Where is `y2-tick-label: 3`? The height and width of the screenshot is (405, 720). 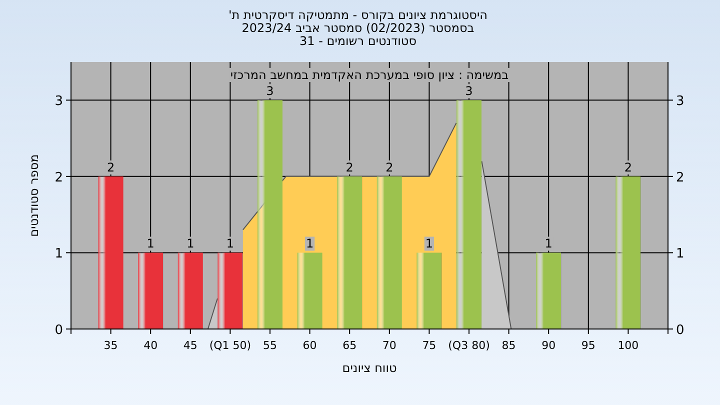
y2-tick-label: 3 is located at coordinates (680, 102).